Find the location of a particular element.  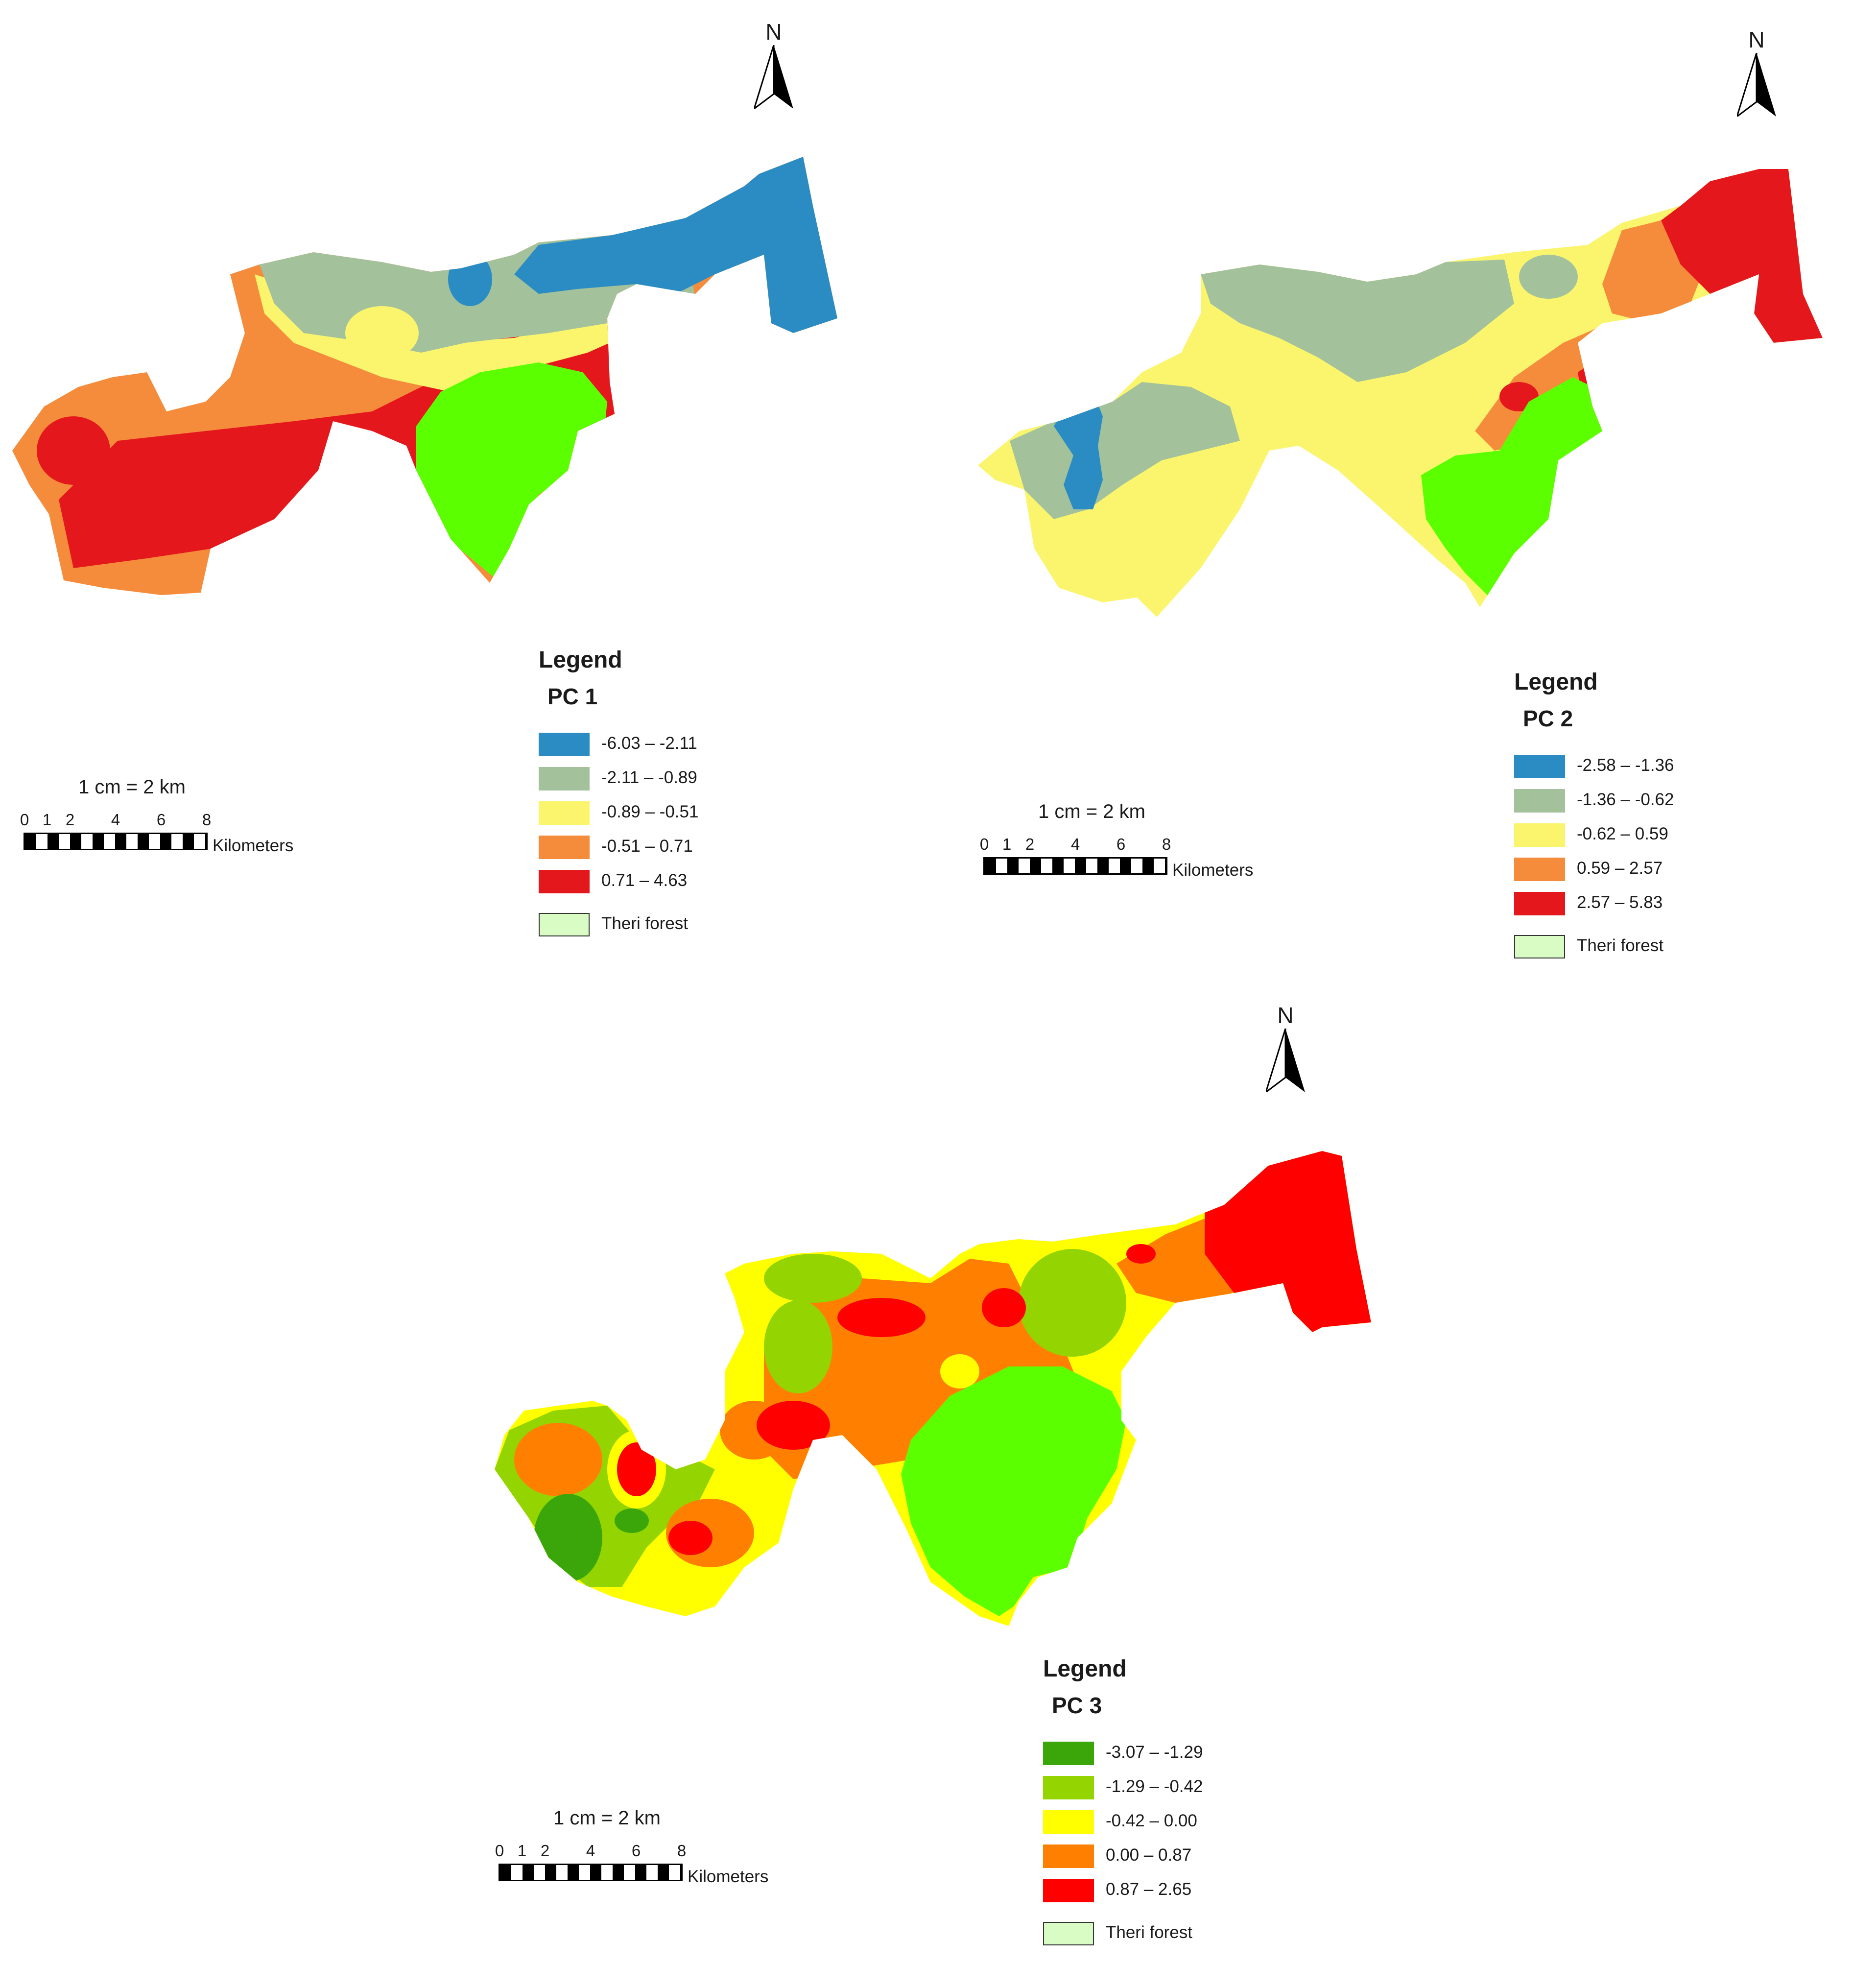

legend-label: -0.51 – 0.71 is located at coordinates (647, 846).